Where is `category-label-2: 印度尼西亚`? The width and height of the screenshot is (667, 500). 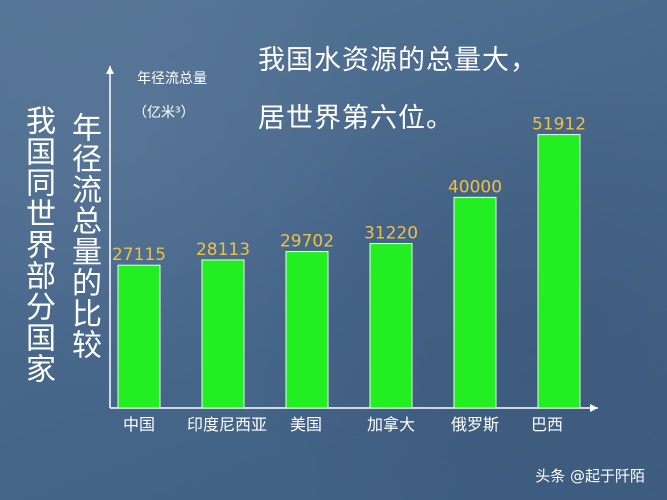
category-label-2: 印度尼西亚 is located at coordinates (227, 424).